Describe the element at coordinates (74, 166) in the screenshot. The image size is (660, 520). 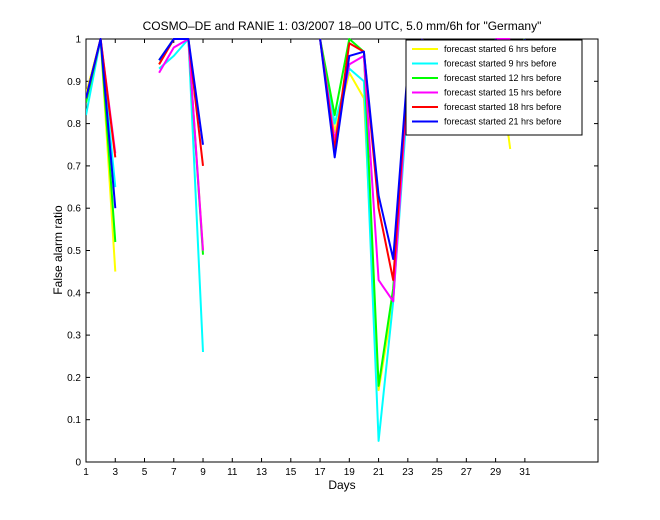
I see `y-tick-label-0.7: 0.7` at that location.